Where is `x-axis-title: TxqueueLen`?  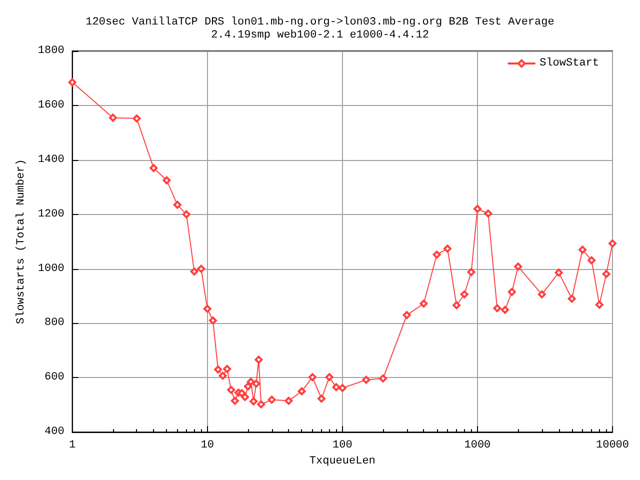 x-axis-title: TxqueueLen is located at coordinates (342, 462).